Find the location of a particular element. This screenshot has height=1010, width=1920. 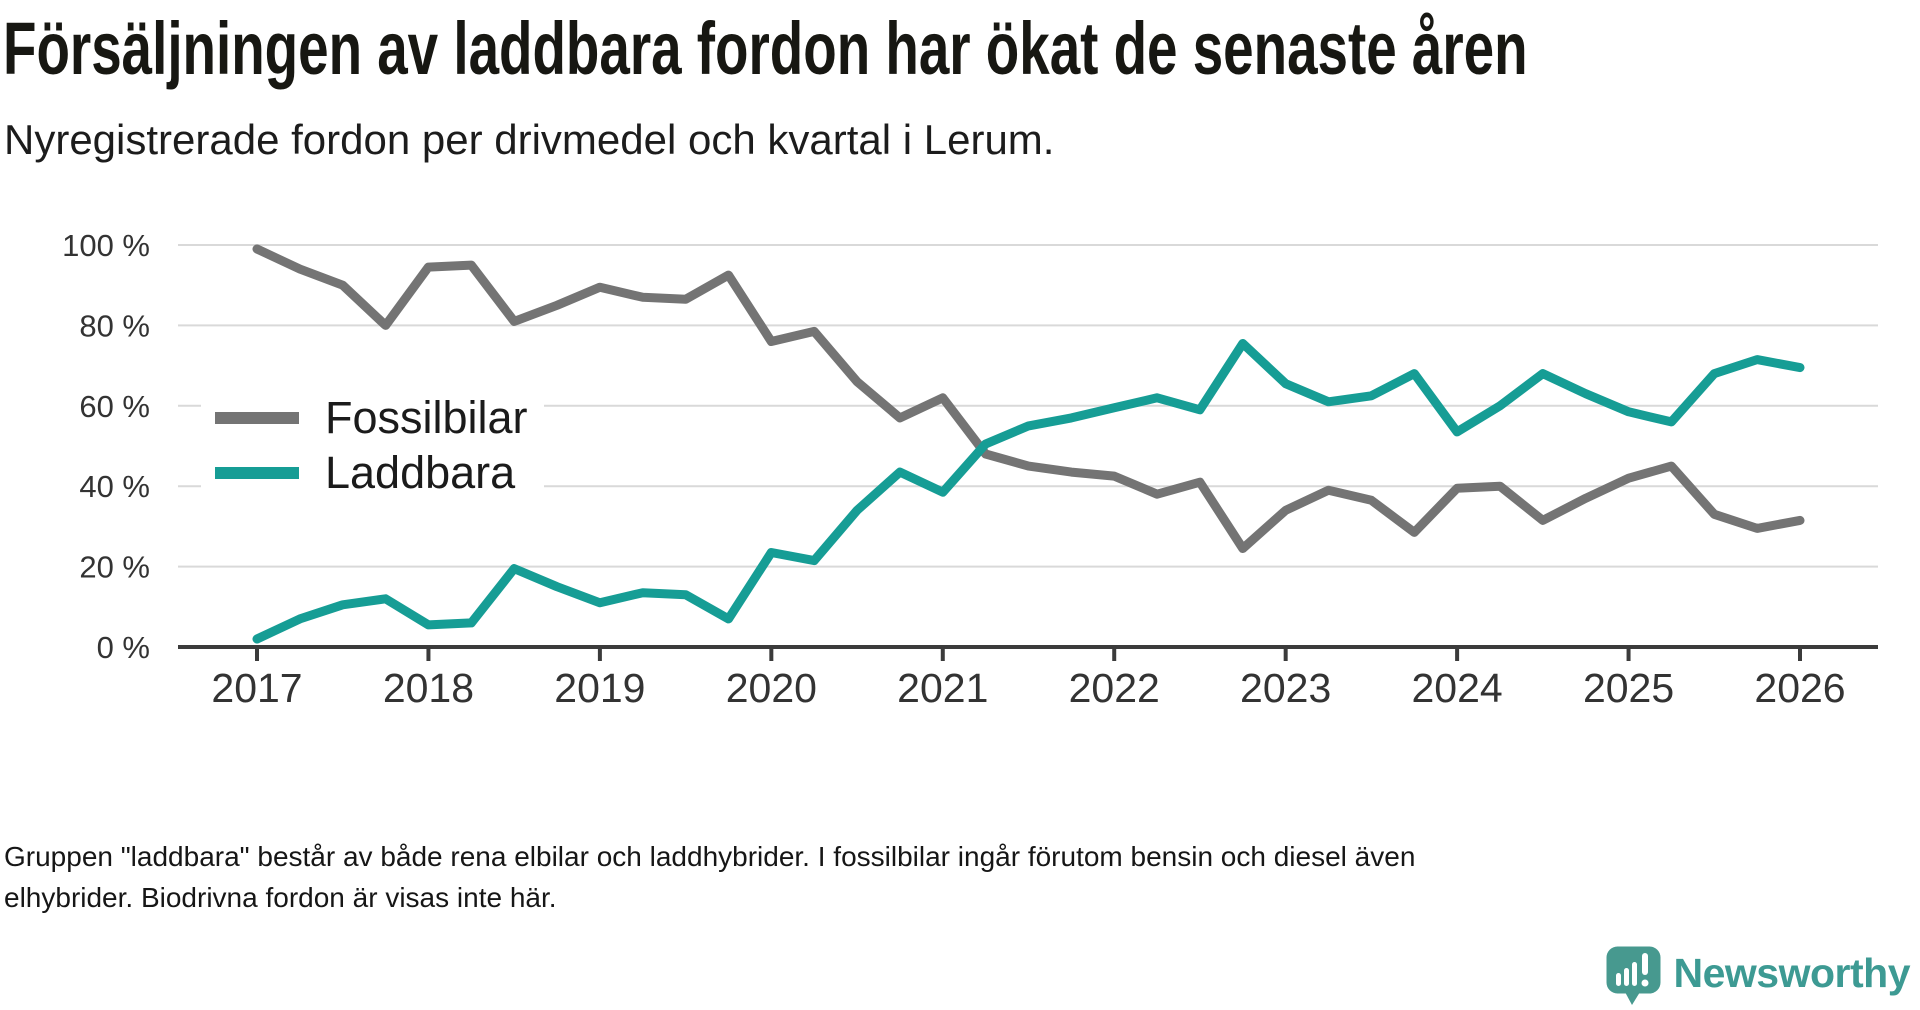

legend-swatch-fossilbilar is located at coordinates (257, 417).